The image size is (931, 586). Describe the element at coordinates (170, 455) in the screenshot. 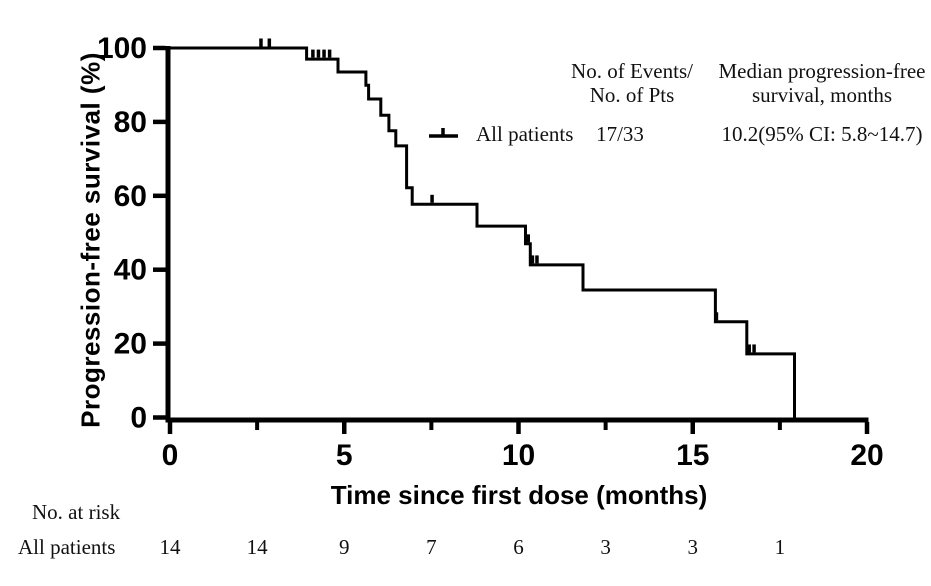

I see `x-tick-label: 0` at that location.